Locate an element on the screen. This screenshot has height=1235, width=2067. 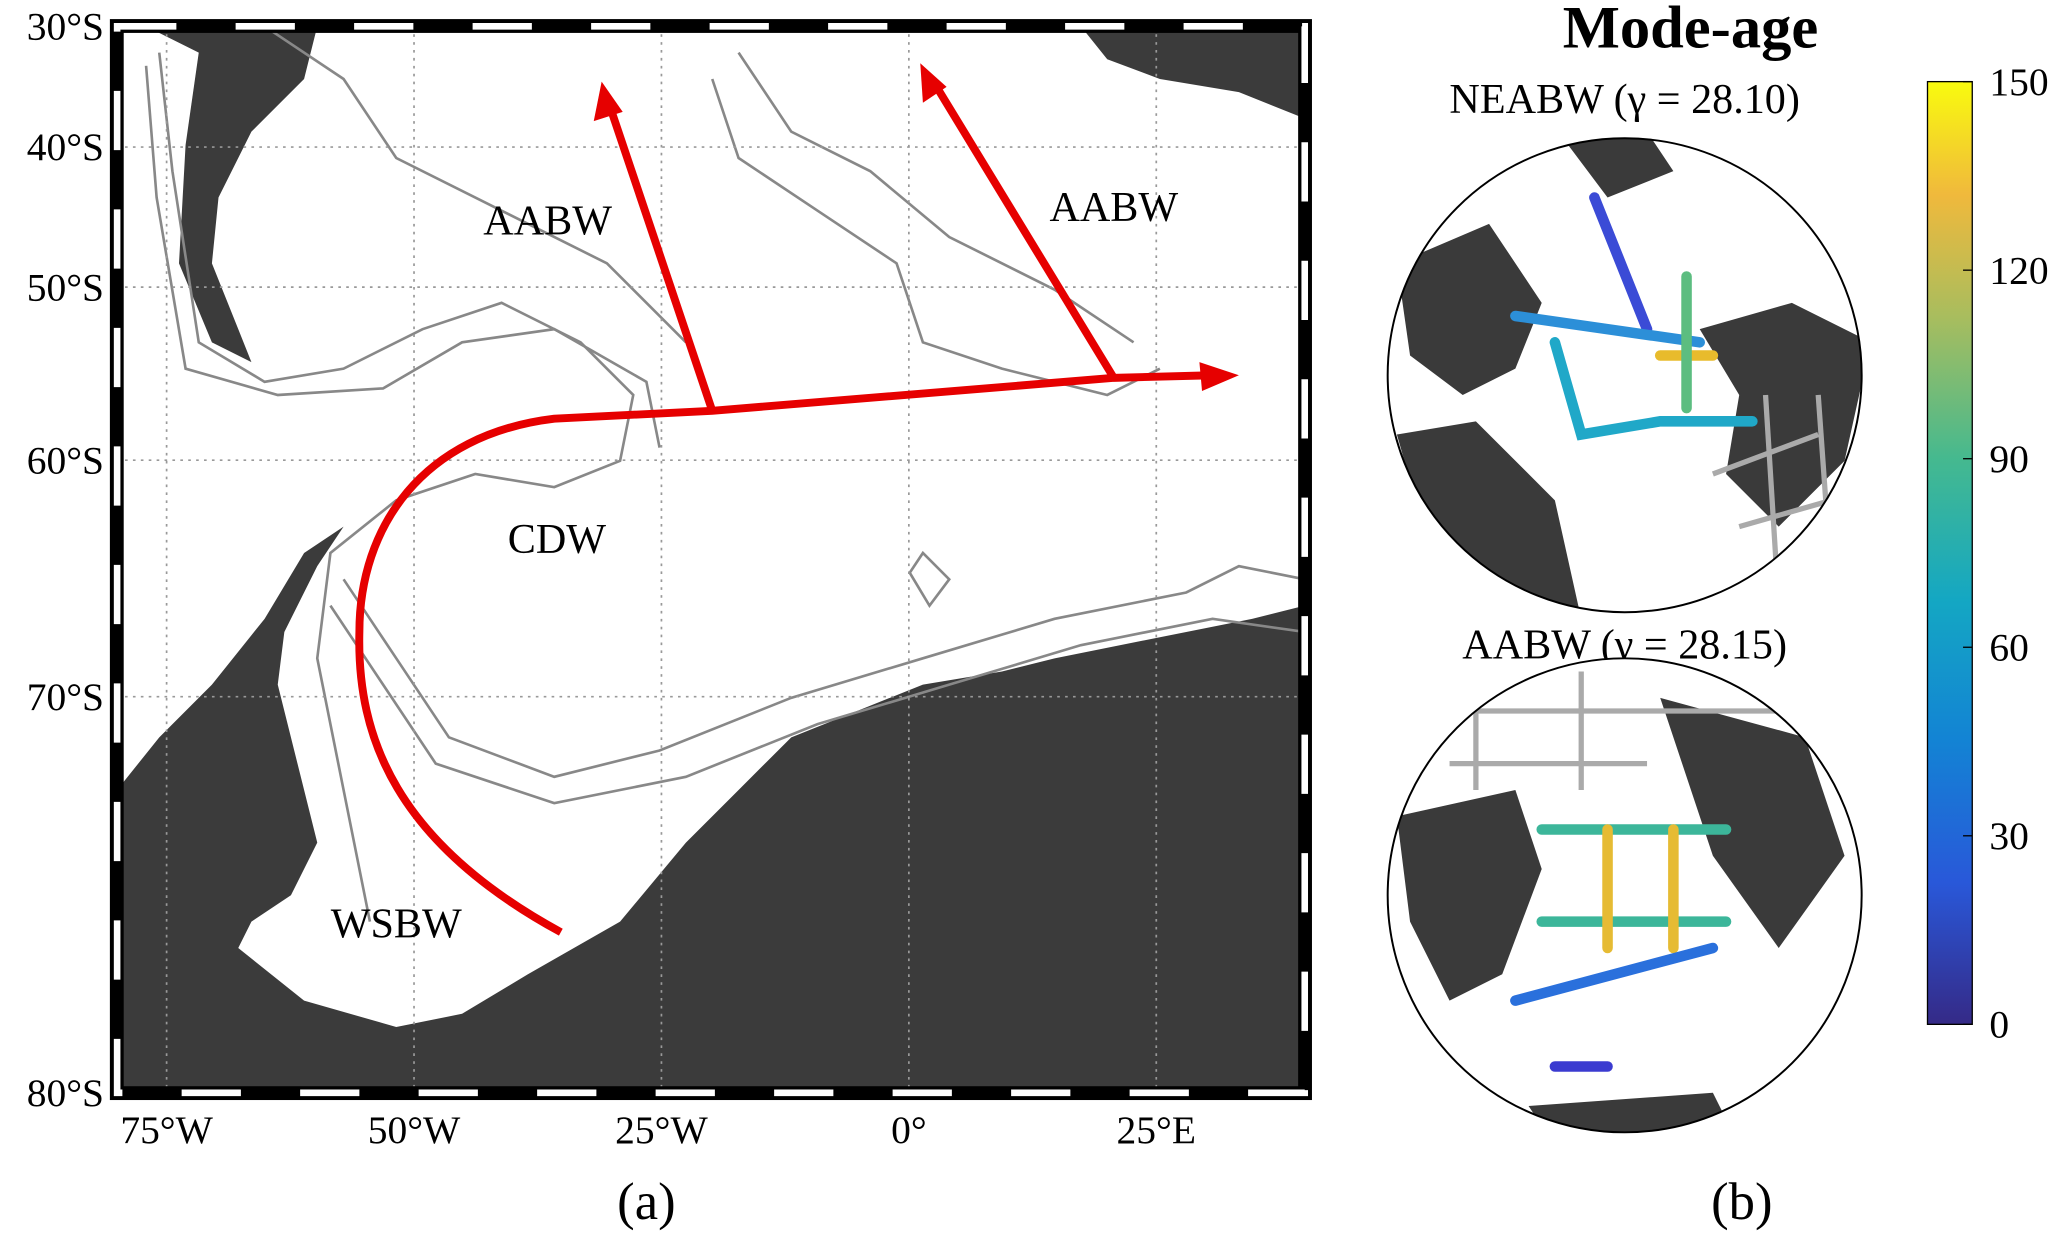
x-tick-label: 50°W is located at coordinates (414, 1130).